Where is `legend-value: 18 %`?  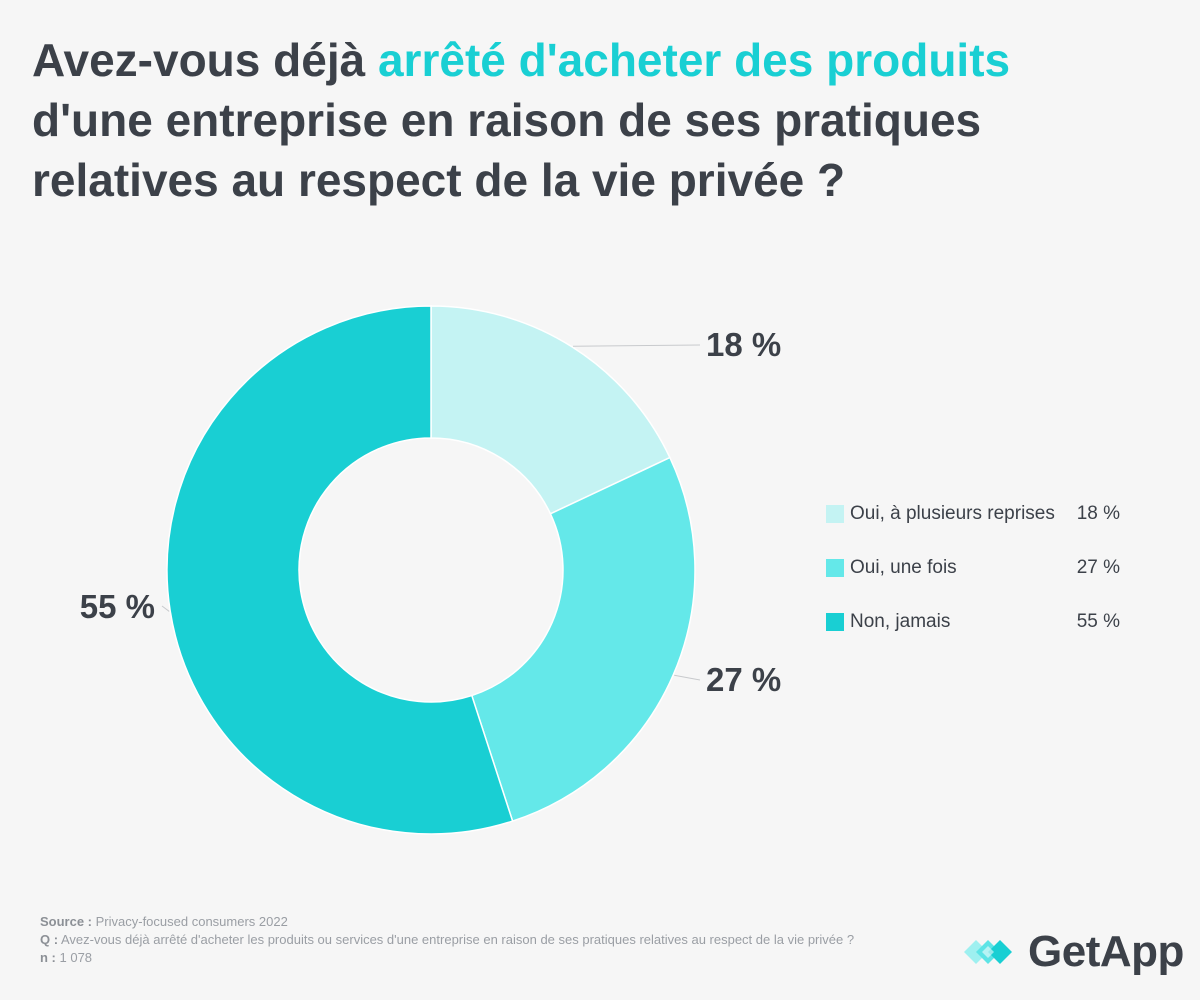 legend-value: 18 % is located at coordinates (1098, 513).